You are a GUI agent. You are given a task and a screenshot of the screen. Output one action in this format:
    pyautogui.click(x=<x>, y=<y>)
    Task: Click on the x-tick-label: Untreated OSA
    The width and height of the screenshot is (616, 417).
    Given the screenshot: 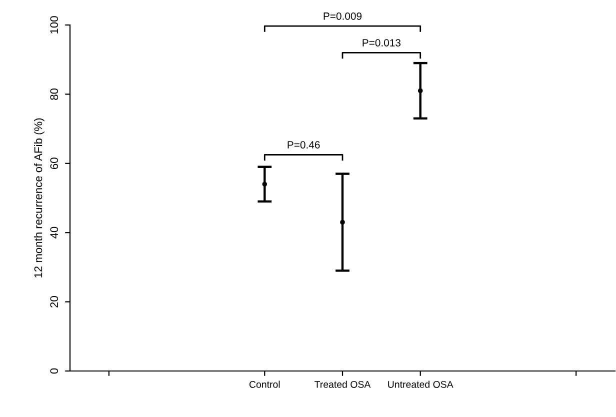 What is the action you would take?
    pyautogui.click(x=421, y=384)
    